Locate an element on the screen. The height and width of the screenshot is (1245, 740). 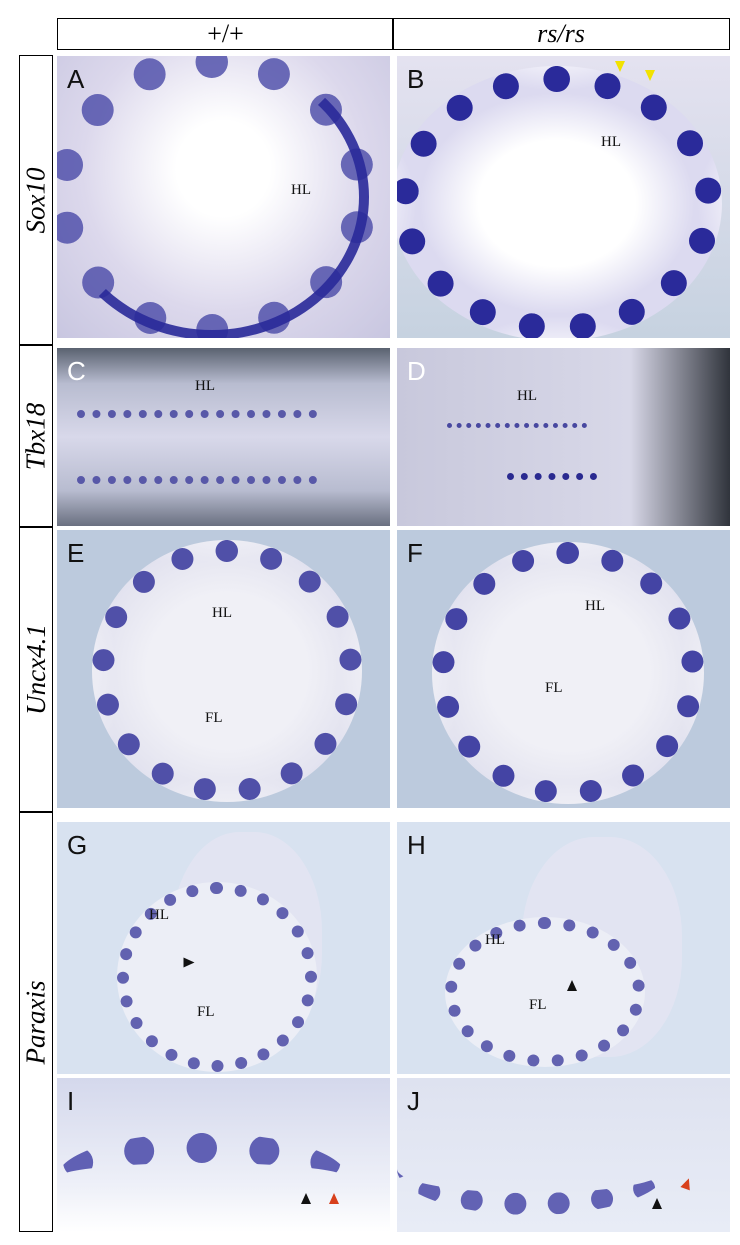
row-label: Uncx4.1 is located at coordinates (35, 669).